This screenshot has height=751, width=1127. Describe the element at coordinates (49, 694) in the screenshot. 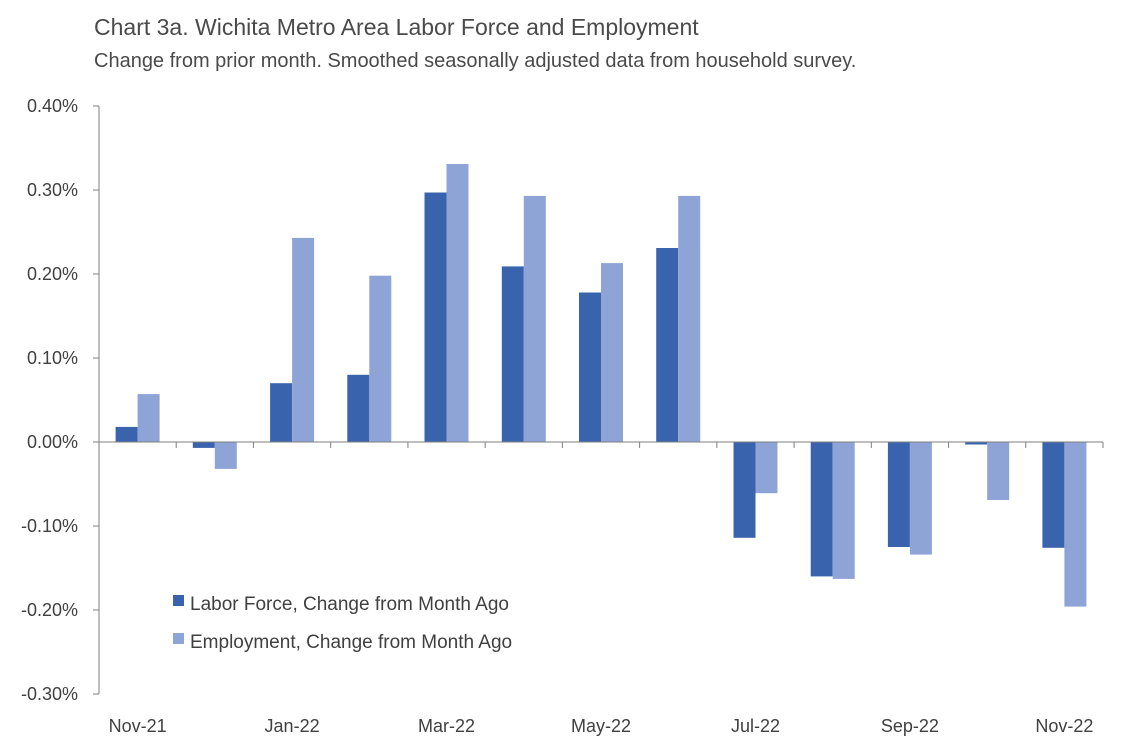

I see `y-tick-label: -0.30%` at that location.